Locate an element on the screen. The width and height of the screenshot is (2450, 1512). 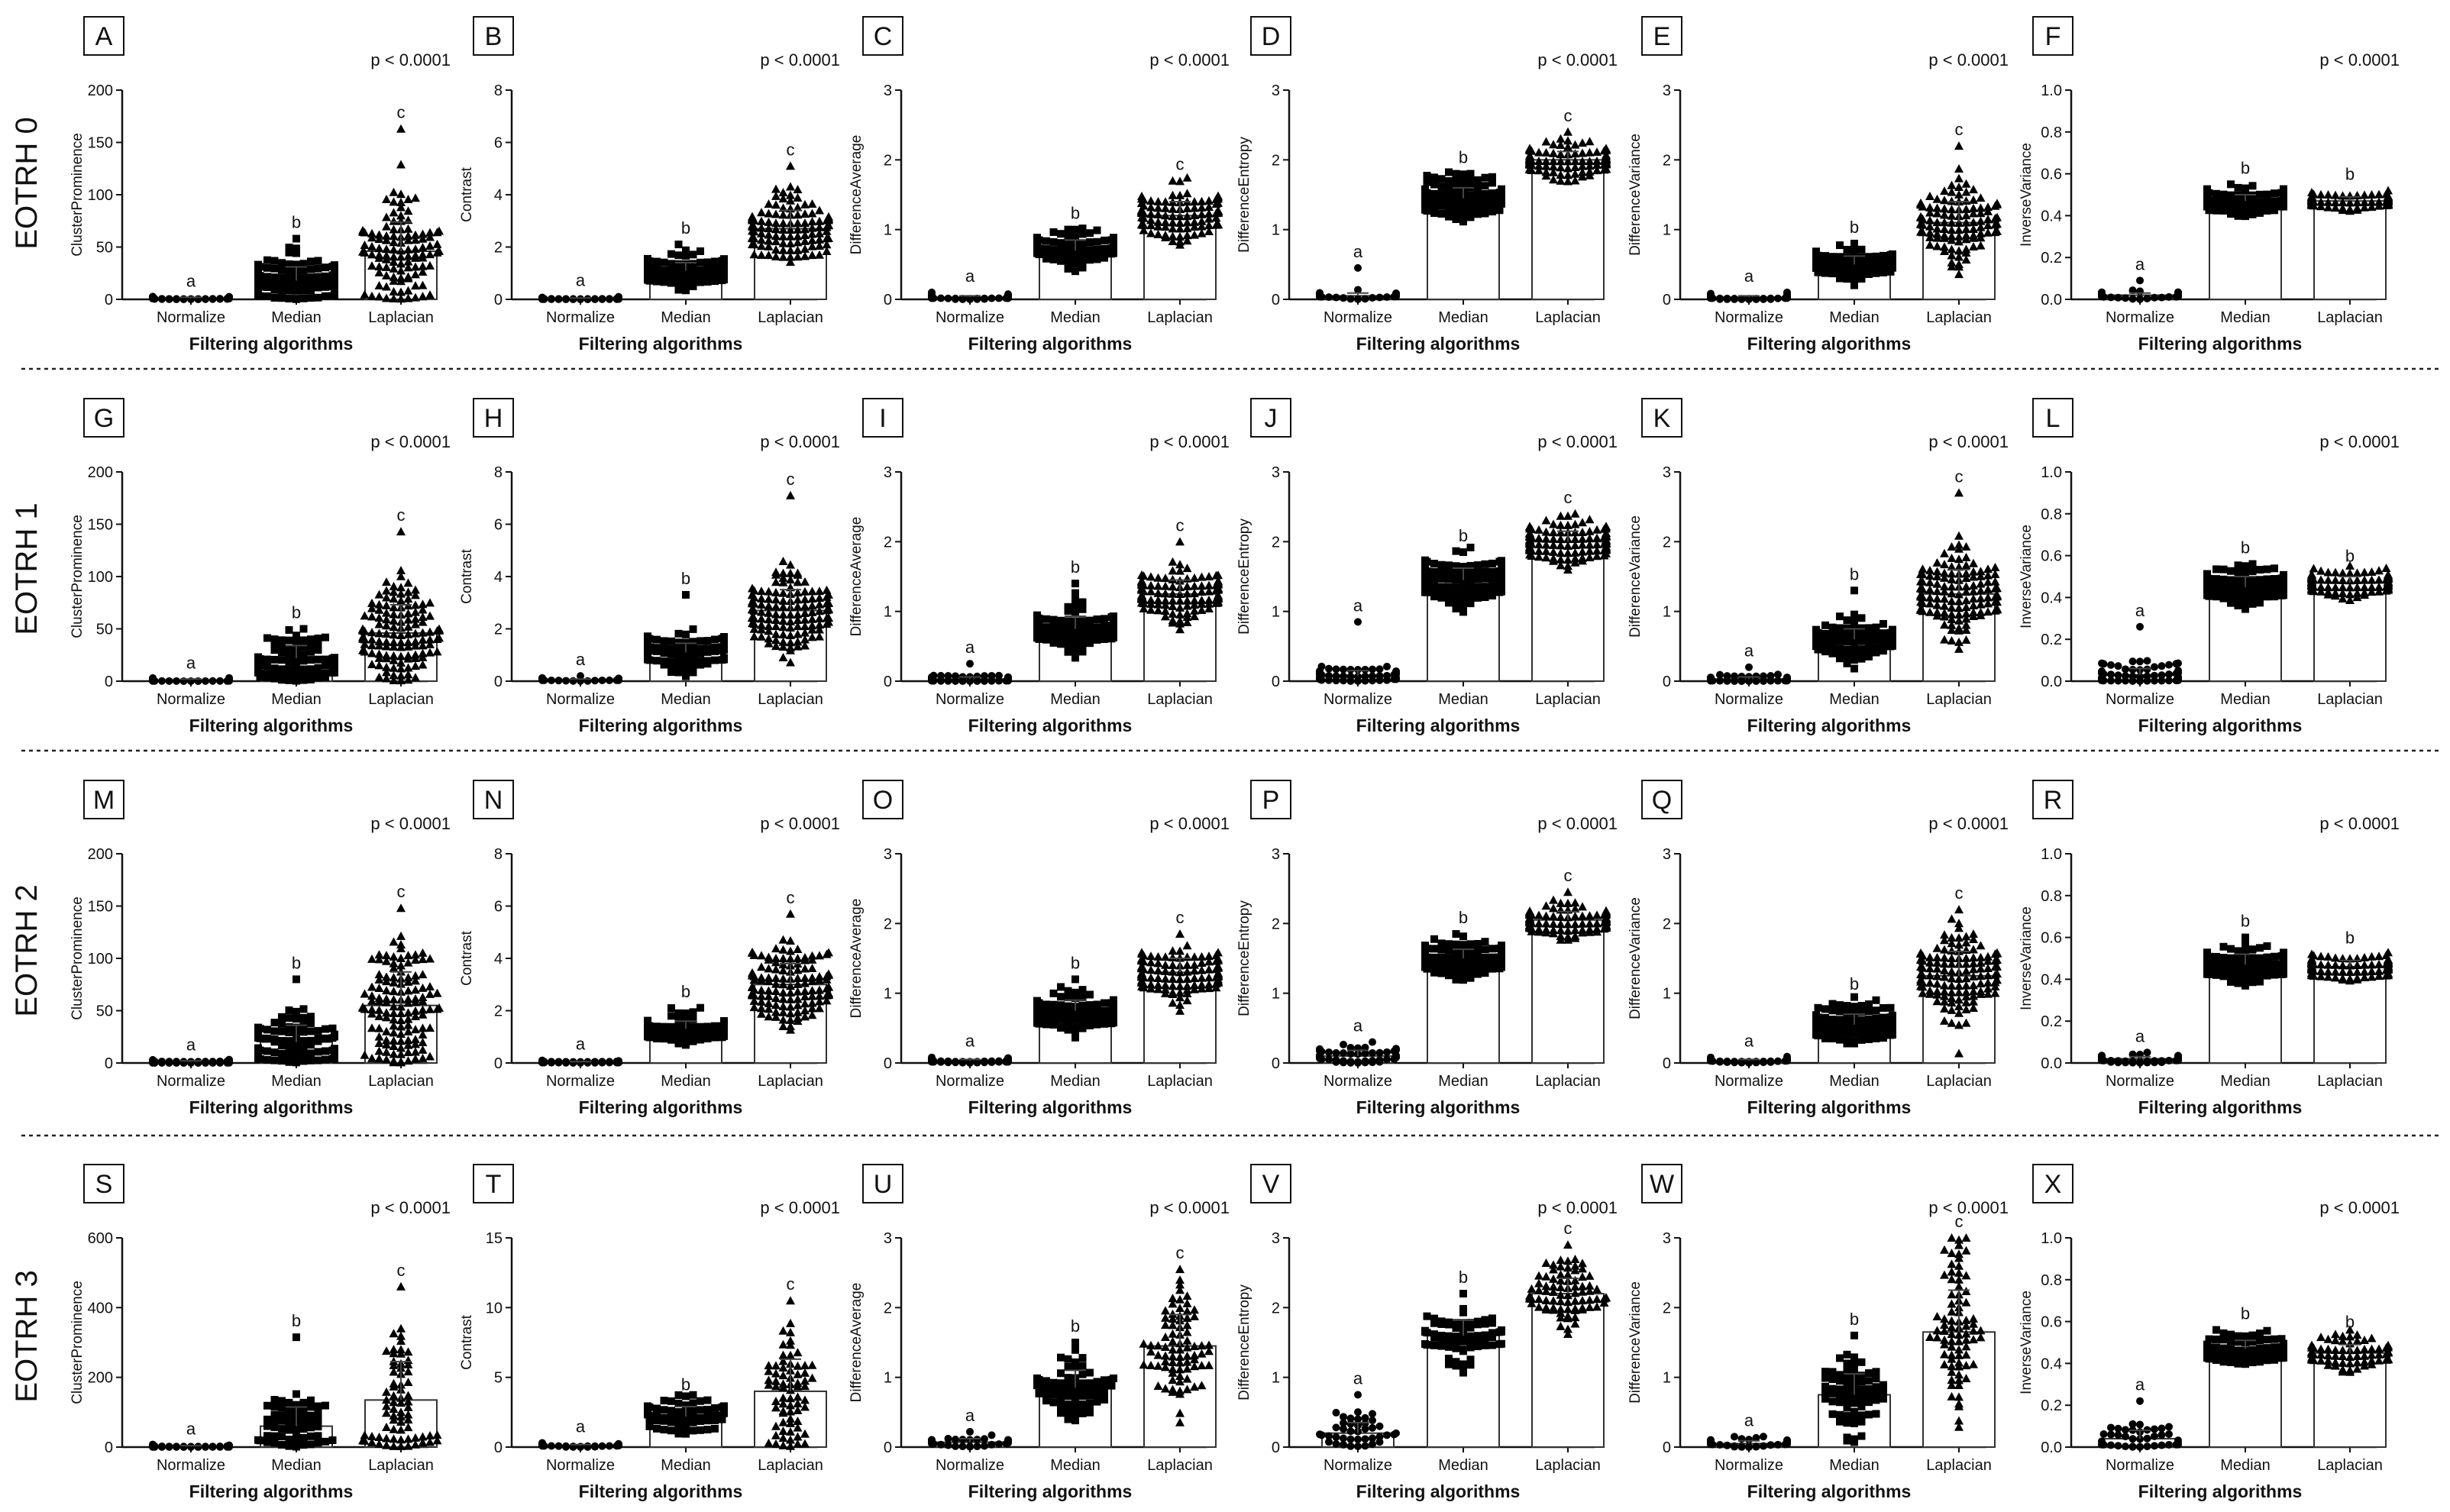
y-tick-label: 1.0 is located at coordinates (2051, 90).